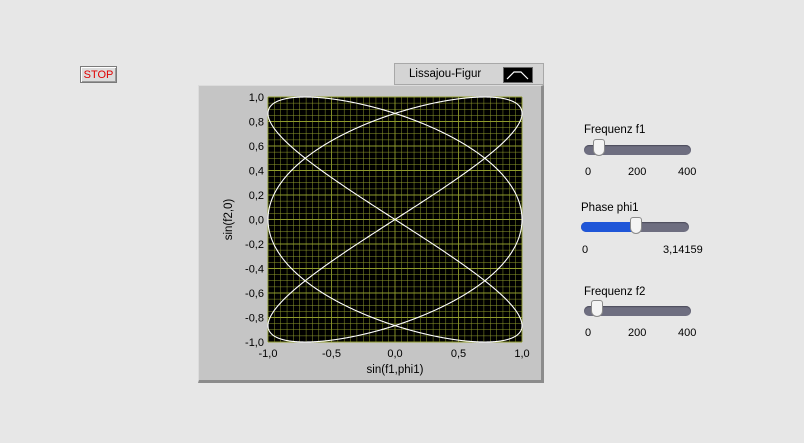 The height and width of the screenshot is (443, 804). Describe the element at coordinates (254, 343) in the screenshot. I see `y-tick-label: -1,0` at that location.